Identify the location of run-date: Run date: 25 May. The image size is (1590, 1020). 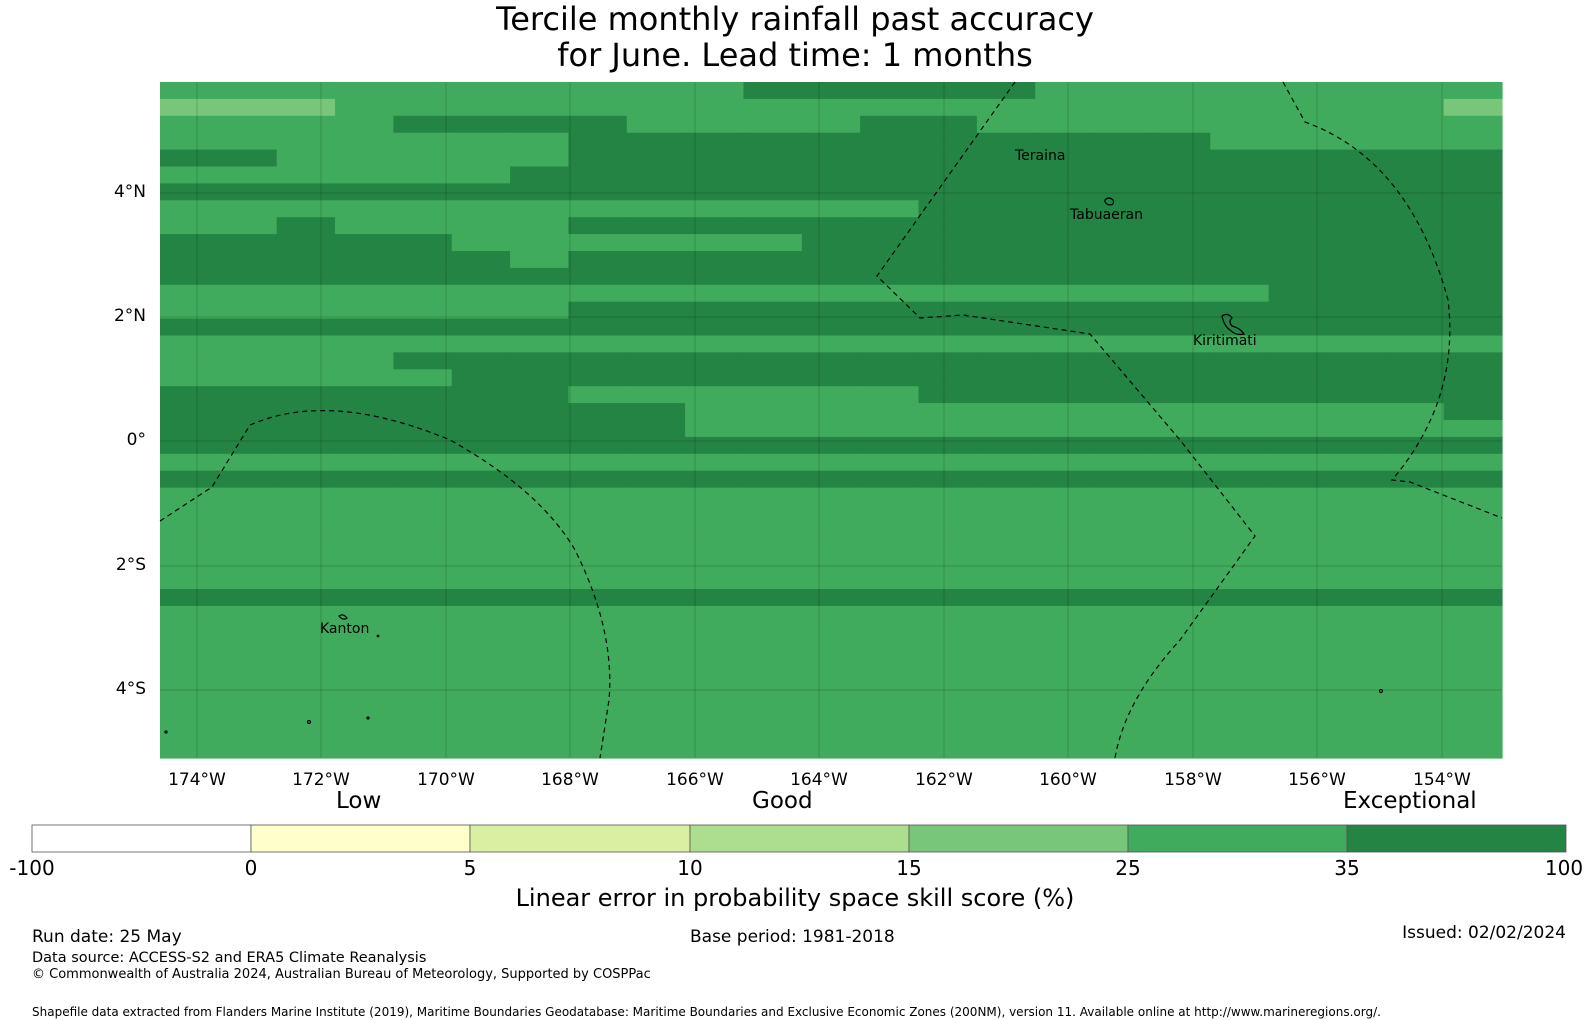
(107, 937).